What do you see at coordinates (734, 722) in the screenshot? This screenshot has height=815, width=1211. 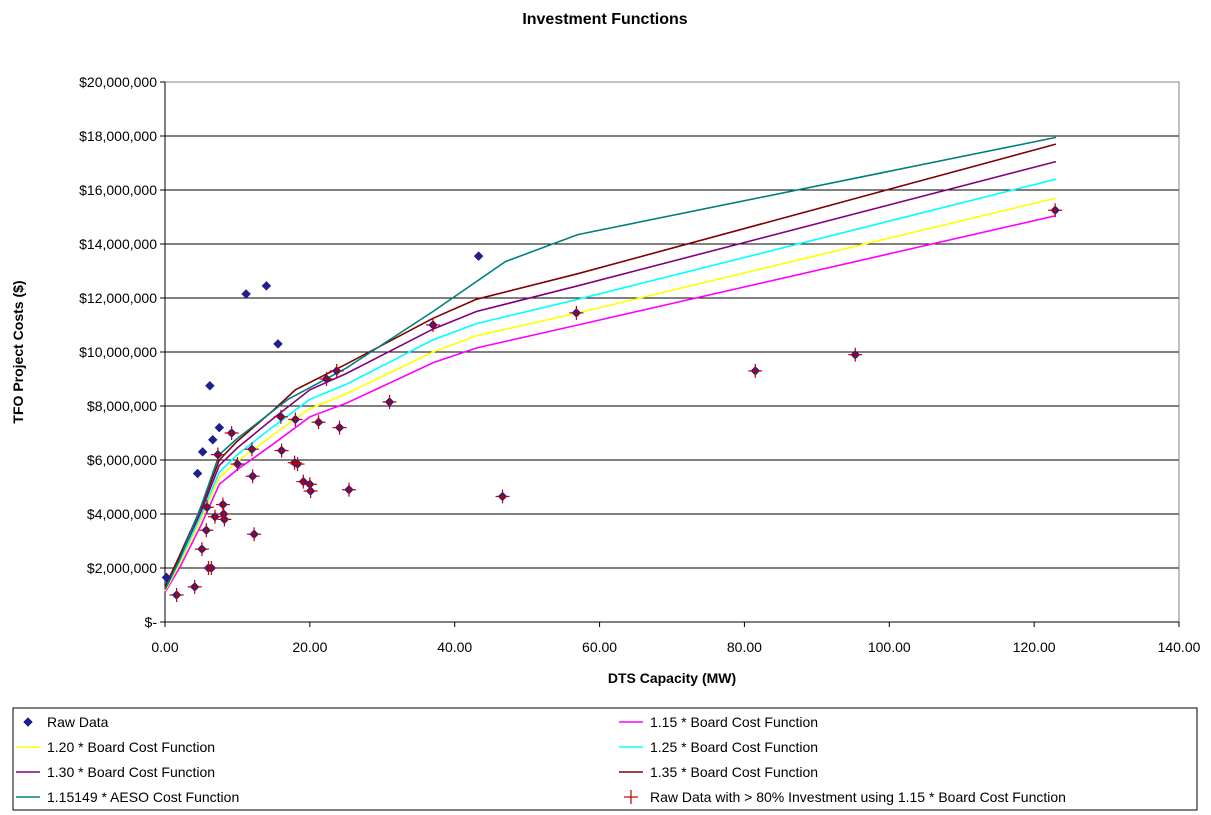 I see `legend-label: 1.15 * Board Cost Function` at bounding box center [734, 722].